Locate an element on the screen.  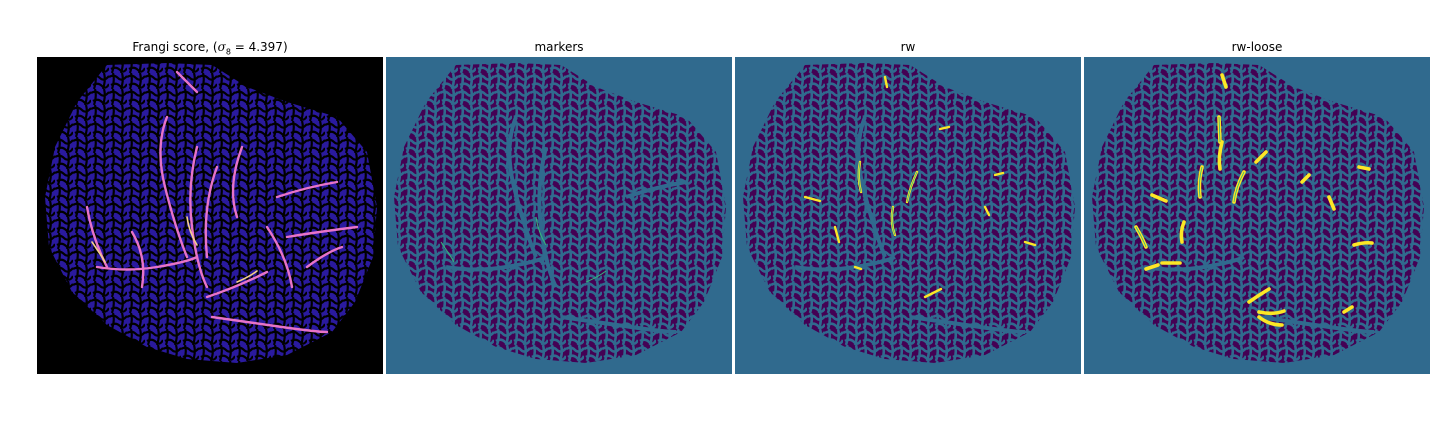
panel-title-rw-loose: rw-loose is located at coordinates (1257, 47).